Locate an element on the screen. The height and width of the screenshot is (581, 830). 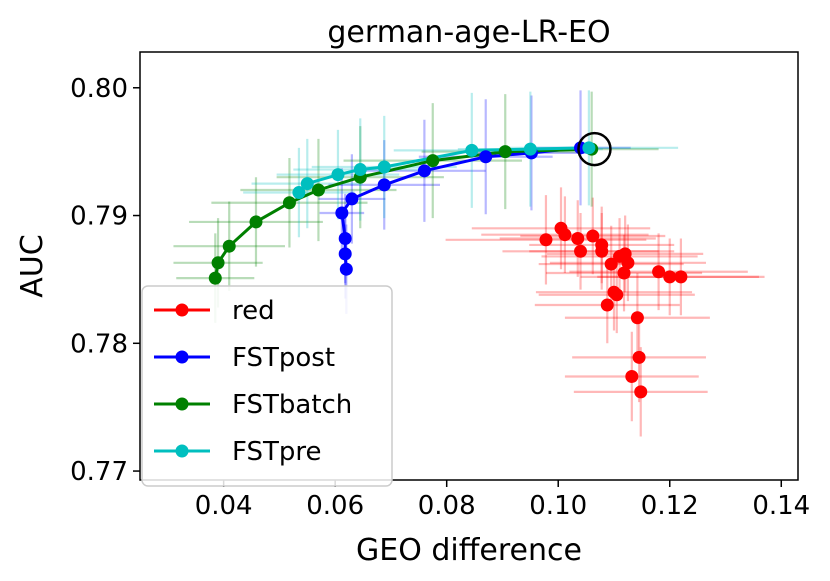
x-tick-label: 0.08 is located at coordinates (447, 506).